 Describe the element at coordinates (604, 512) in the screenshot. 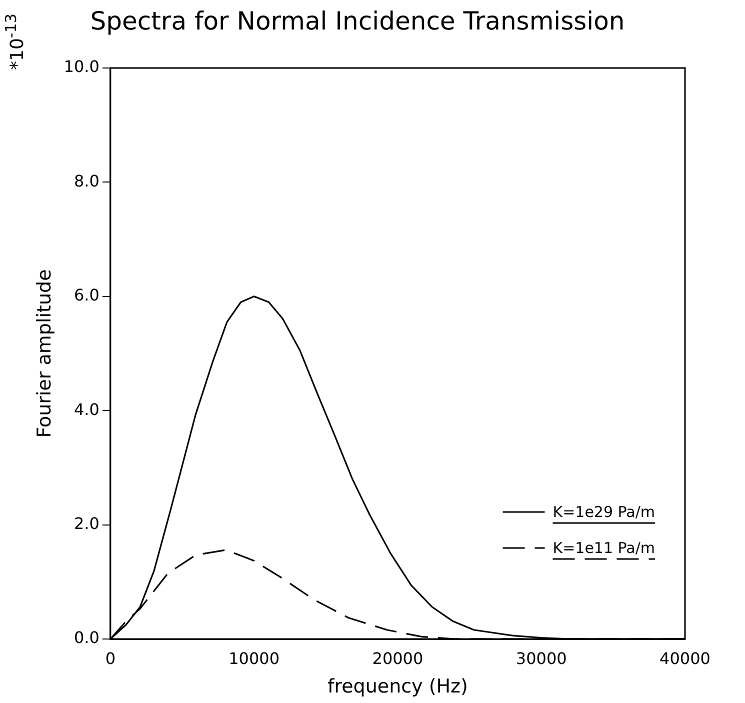

I see `legend-label: K=1e29 Pa/m` at that location.